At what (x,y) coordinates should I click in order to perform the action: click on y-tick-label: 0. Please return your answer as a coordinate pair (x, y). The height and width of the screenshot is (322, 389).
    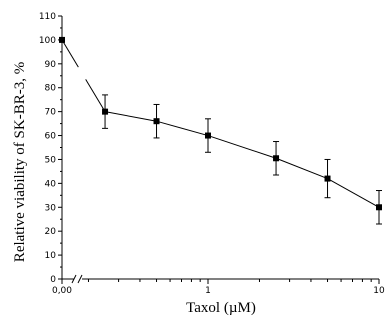
    Looking at the image, I should click on (53, 280).